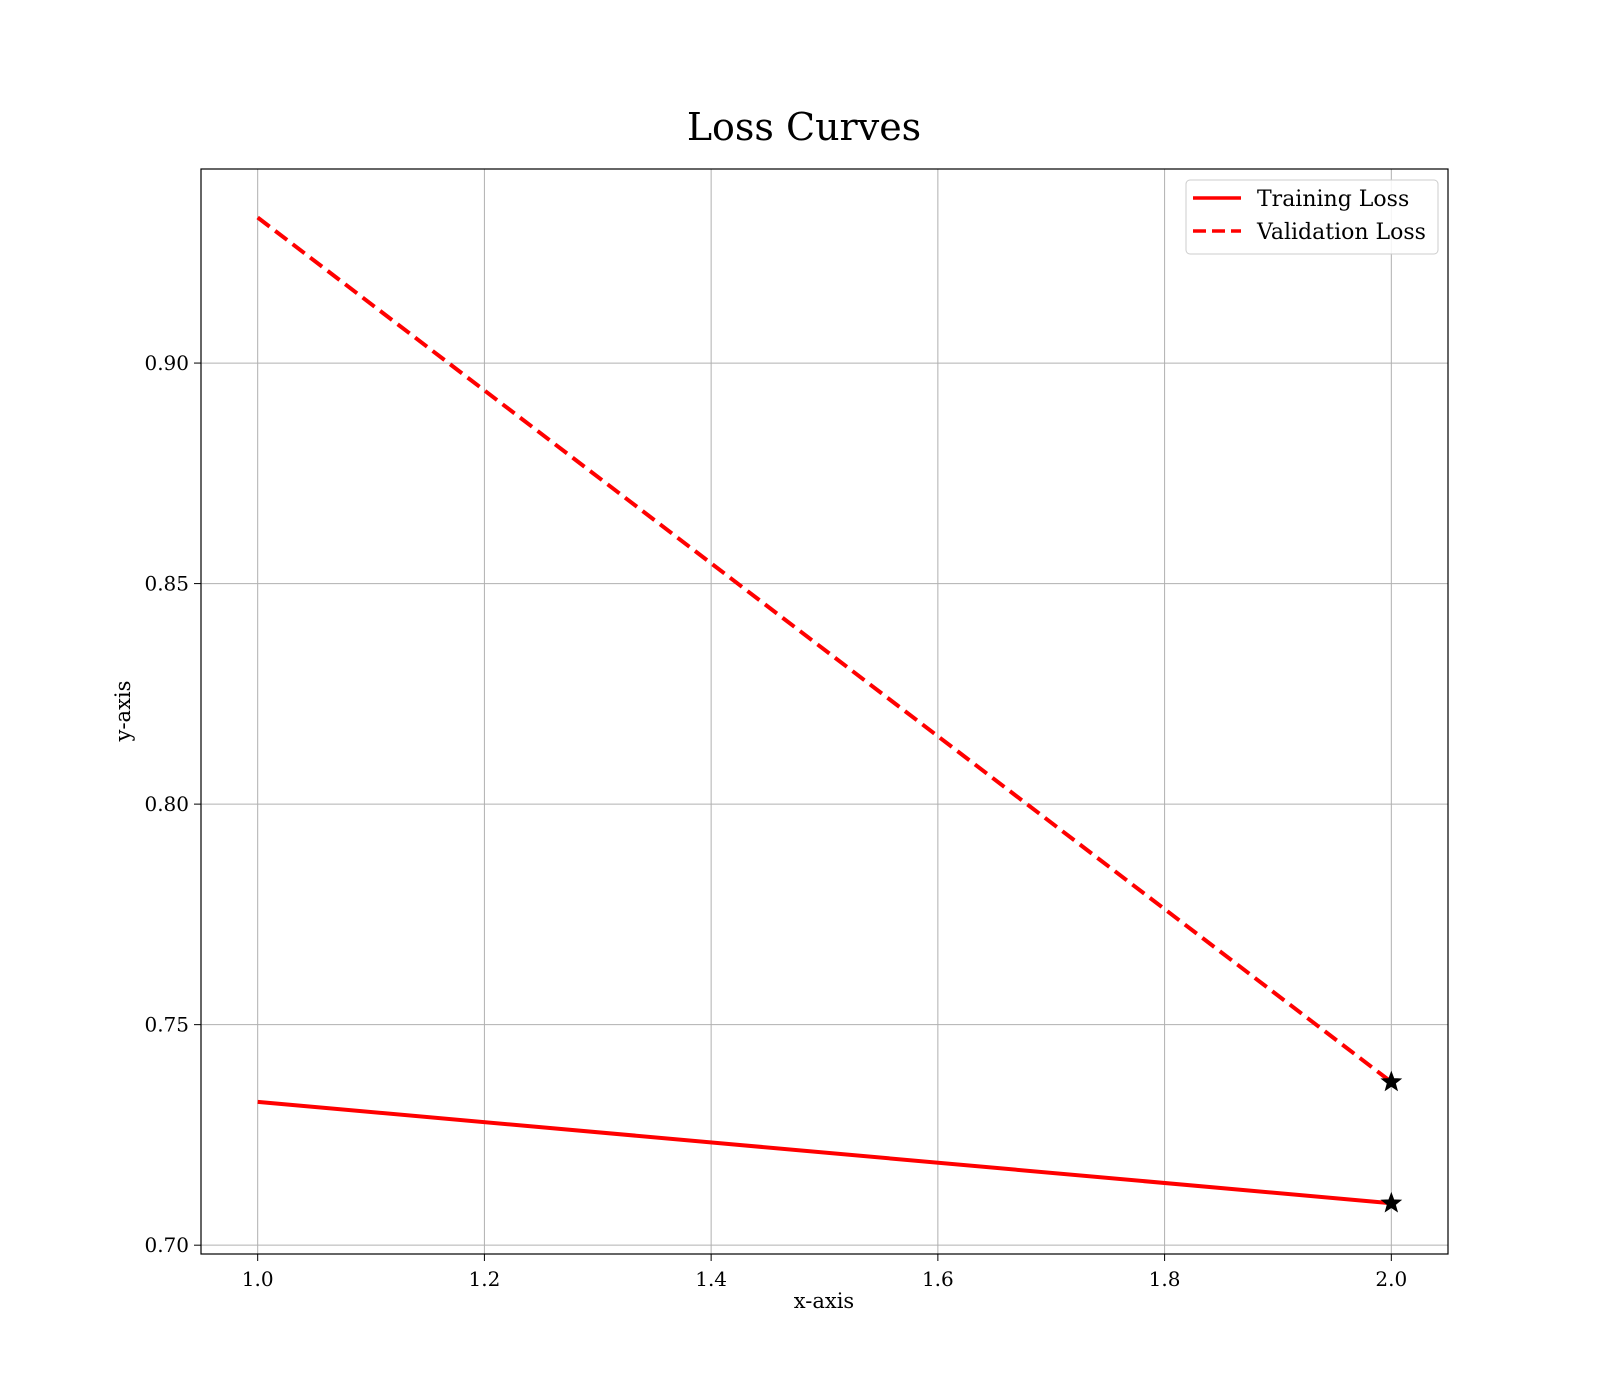  What do you see at coordinates (1391, 1081) in the screenshot?
I see `star-marker-validation-loss` at bounding box center [1391, 1081].